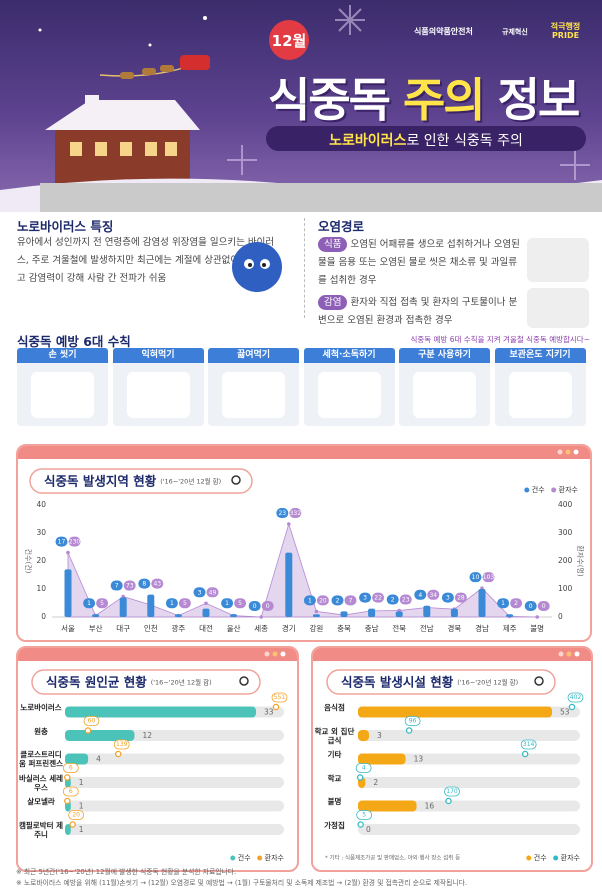 The image size is (602, 888). Describe the element at coordinates (329, 100) in the screenshot. I see `title-part: 식중독` at that location.